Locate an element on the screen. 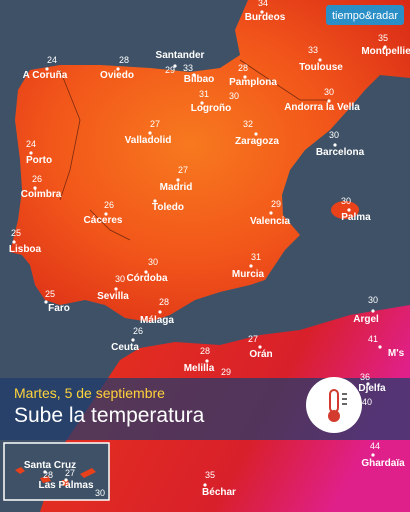  city-name: Palma is located at coordinates (356, 217).